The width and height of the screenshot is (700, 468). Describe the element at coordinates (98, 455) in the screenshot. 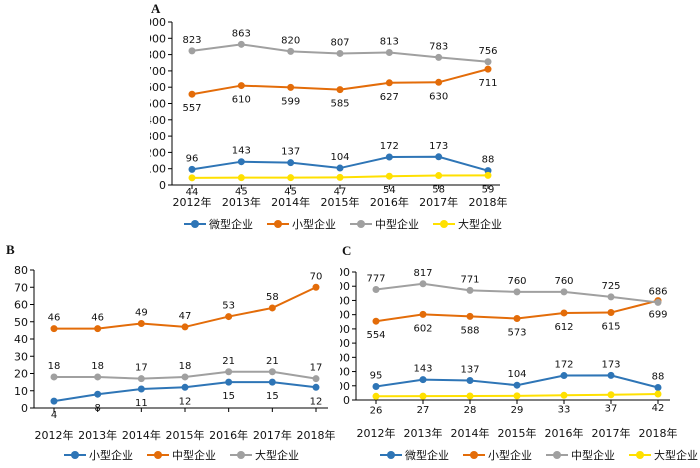

I see `legend-item: 小型企业` at that location.